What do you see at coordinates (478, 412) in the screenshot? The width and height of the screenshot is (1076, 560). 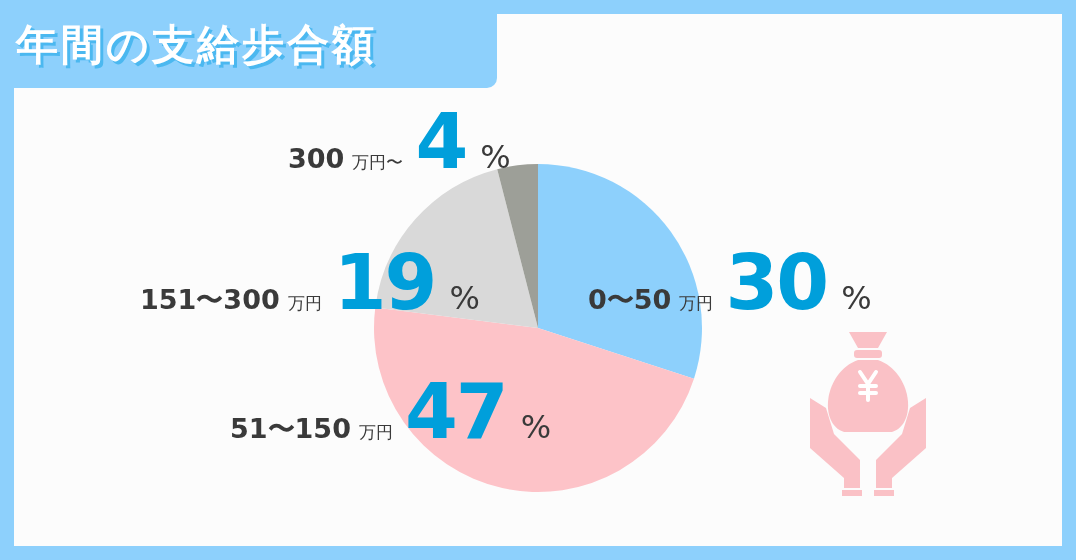 I see `data-label: 47%` at bounding box center [478, 412].